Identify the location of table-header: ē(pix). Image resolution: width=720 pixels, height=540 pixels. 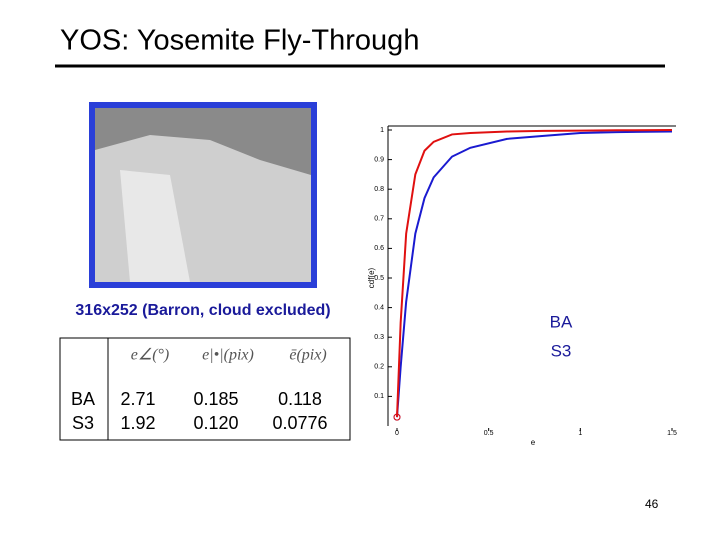
(307, 355).